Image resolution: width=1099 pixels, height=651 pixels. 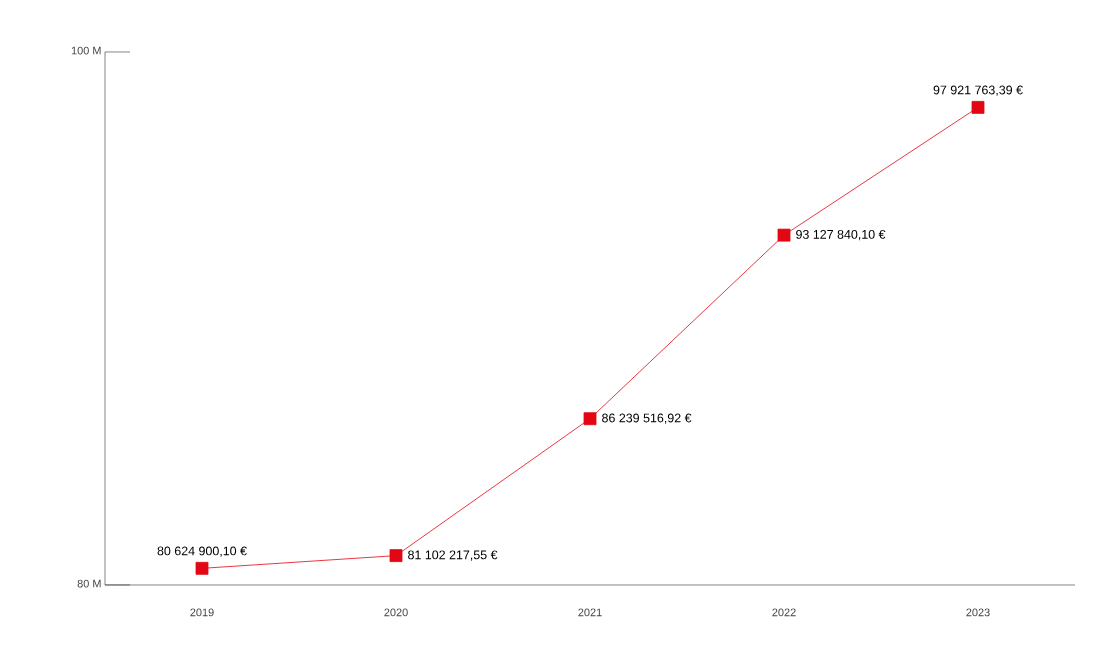 What do you see at coordinates (86, 50) in the screenshot?
I see `y-tick-label: 100 M` at bounding box center [86, 50].